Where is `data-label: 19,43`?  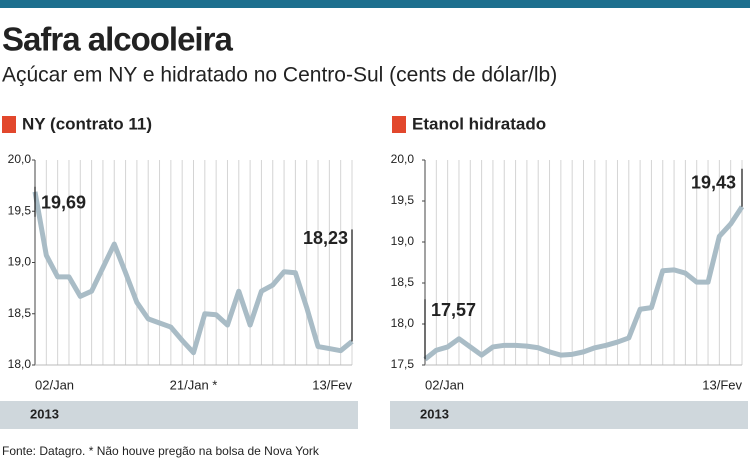
data-label: 19,43 is located at coordinates (713, 182).